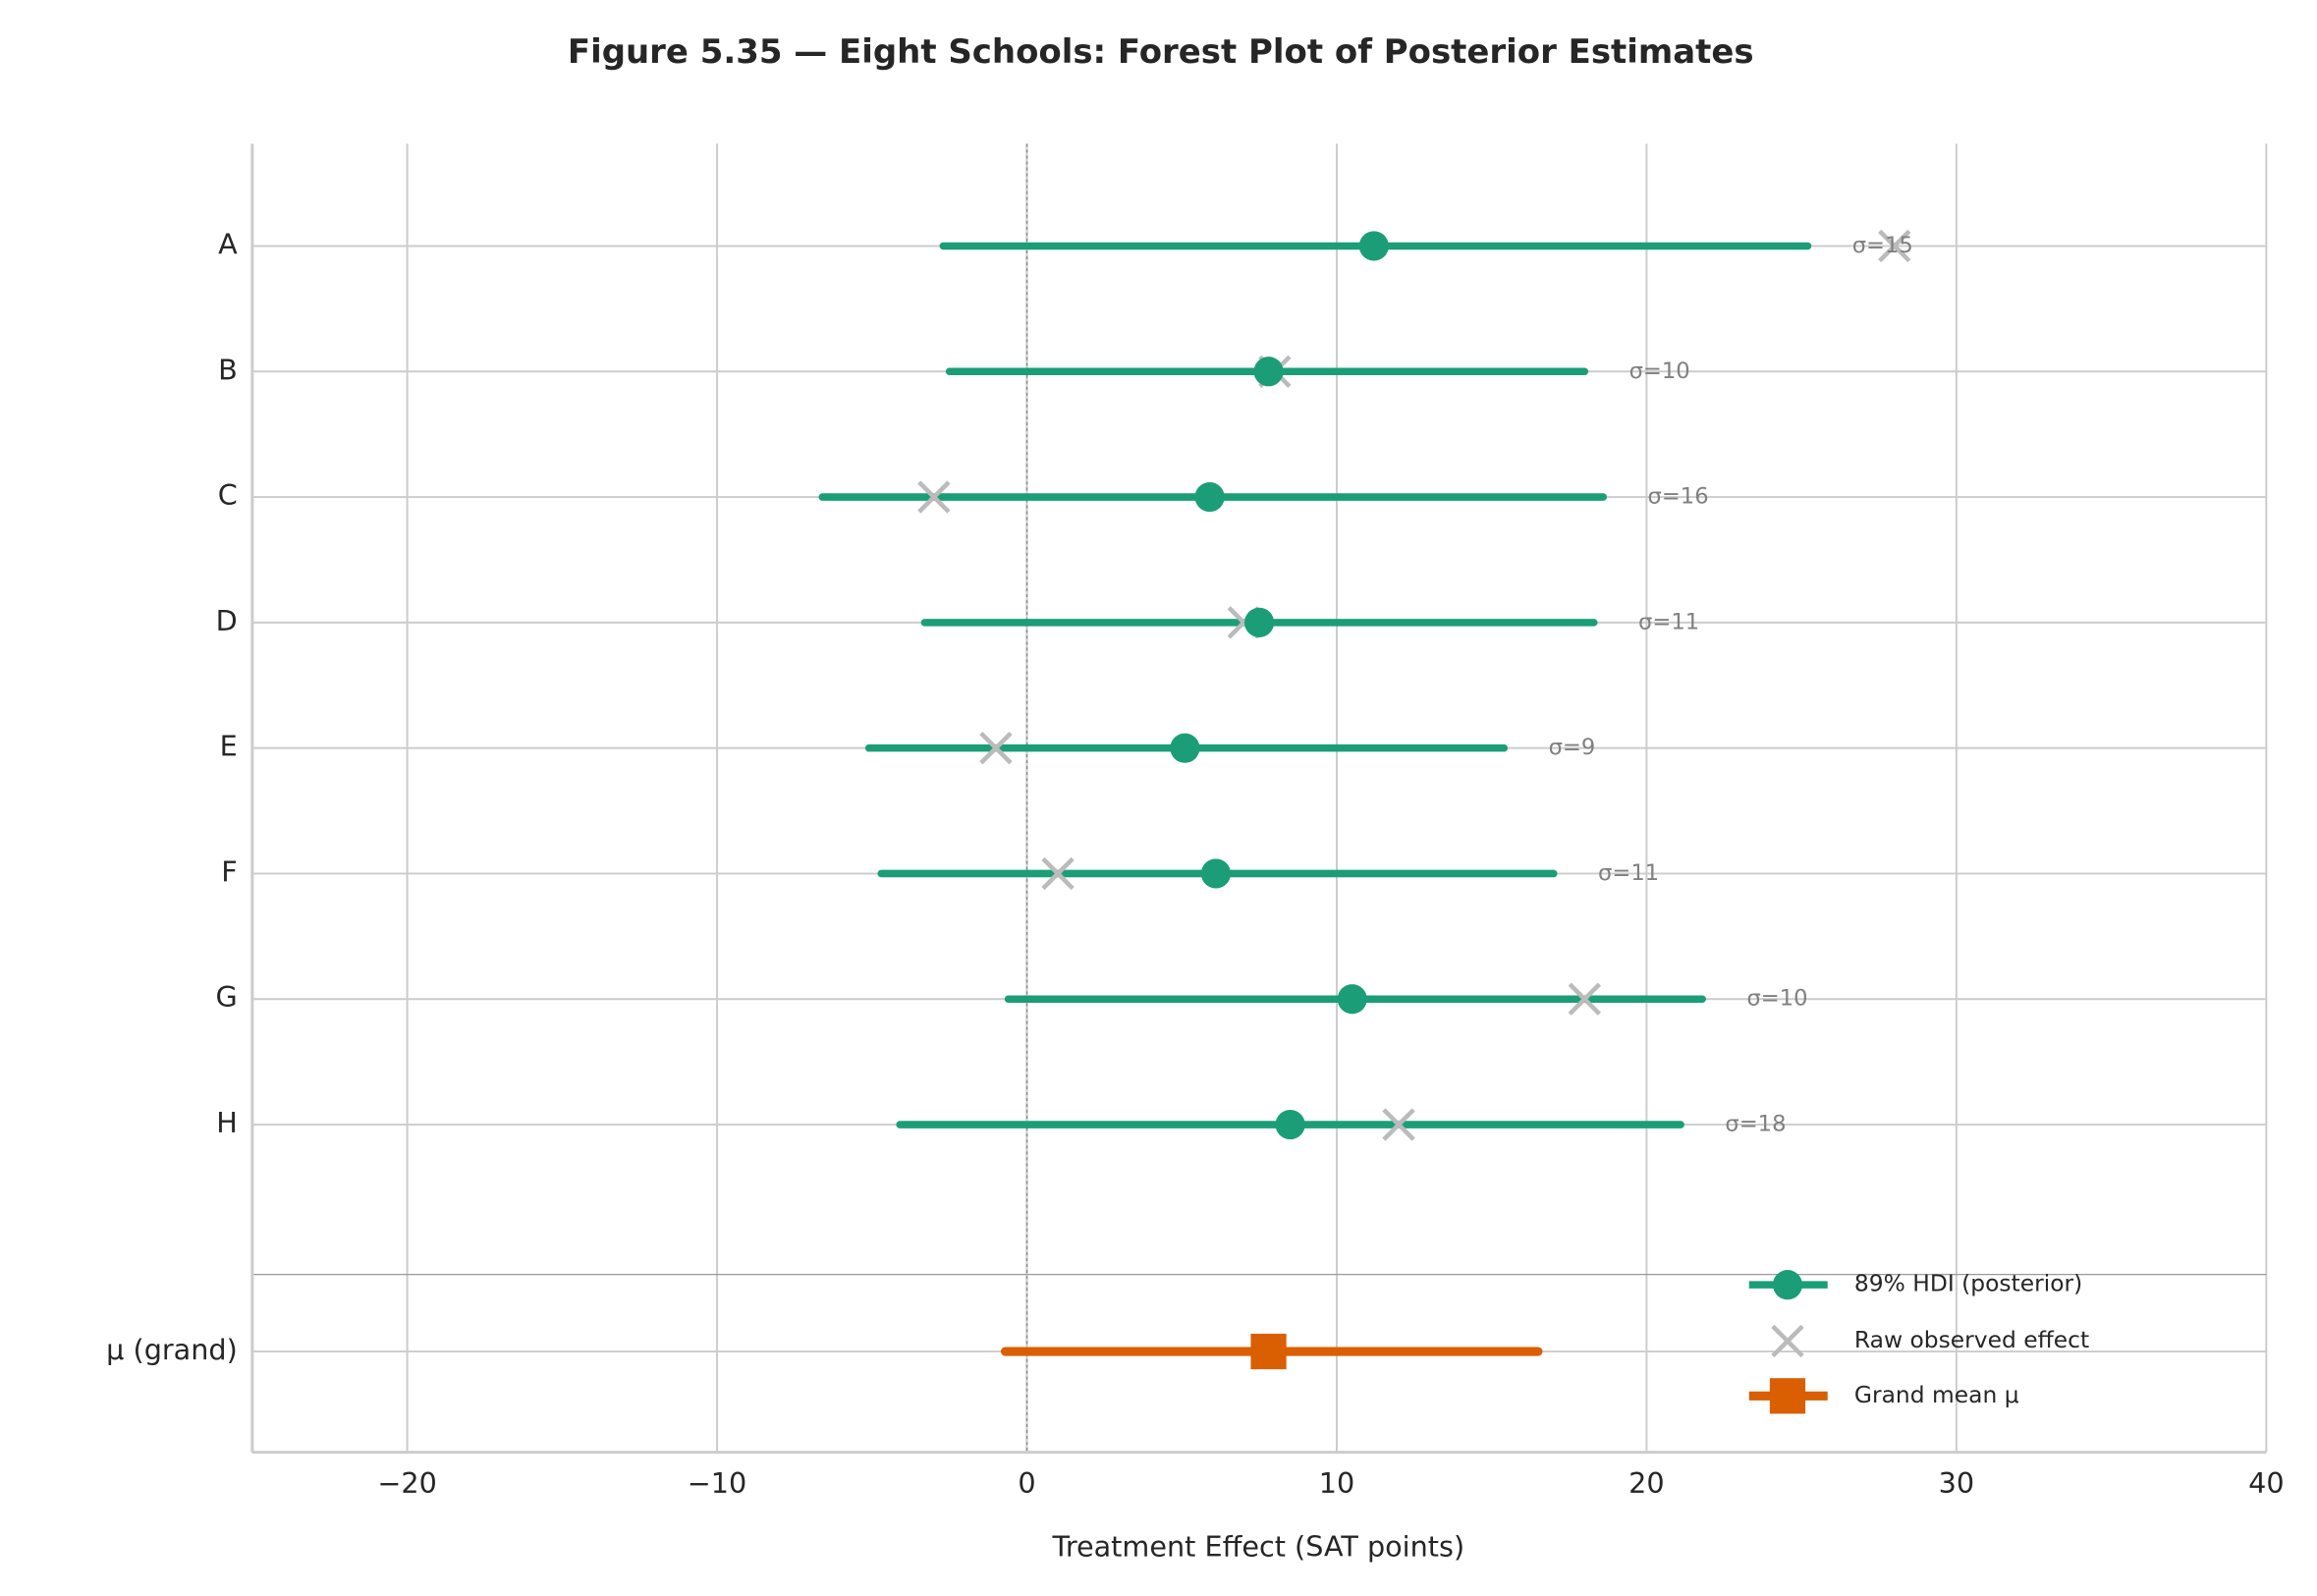 The width and height of the screenshot is (2317, 1596). Describe the element at coordinates (229, 871) in the screenshot. I see `y-tick-label: F` at that location.